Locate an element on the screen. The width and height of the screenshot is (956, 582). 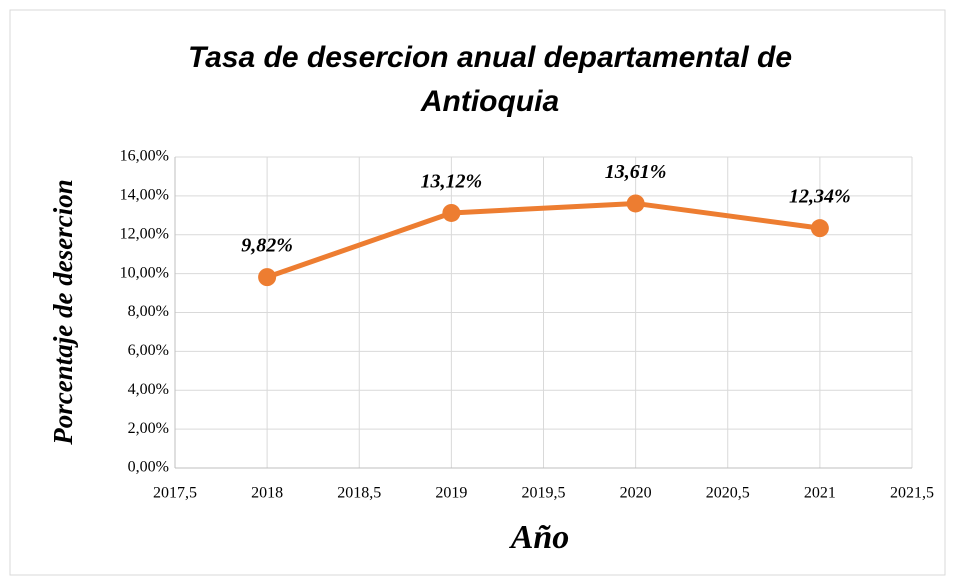
x-tick-label: 2021,5 is located at coordinates (912, 493).